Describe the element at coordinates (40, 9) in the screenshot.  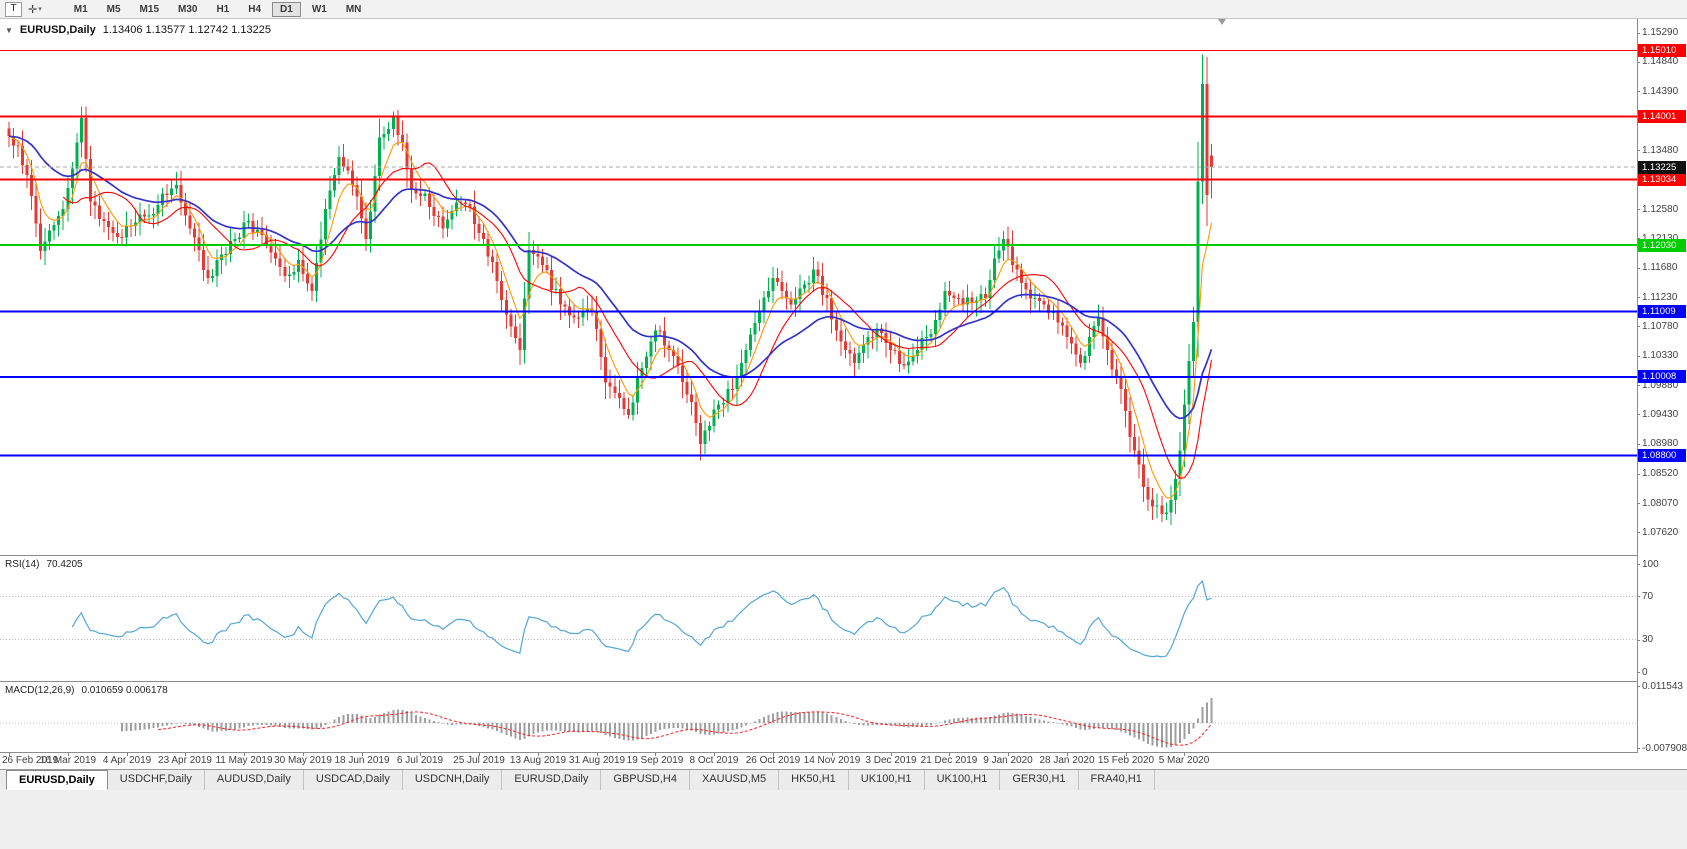
I see `chevron-down-icon: ▾` at that location.